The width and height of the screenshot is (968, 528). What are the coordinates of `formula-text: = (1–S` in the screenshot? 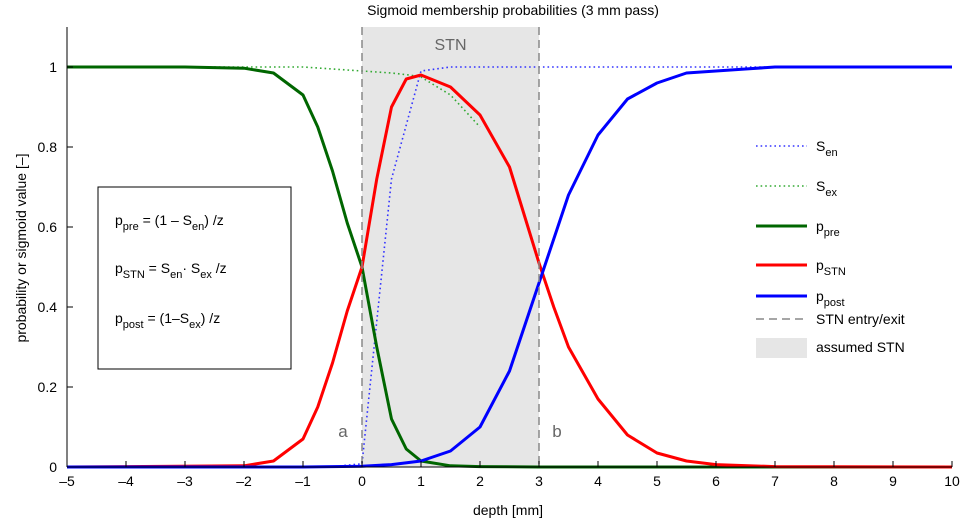 It's located at (167, 318).